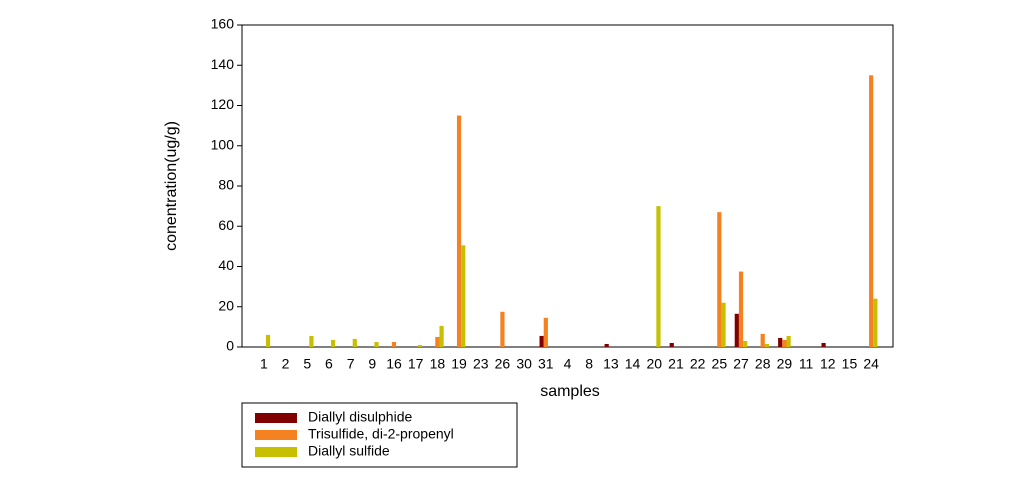  What do you see at coordinates (633, 364) in the screenshot?
I see `x-tick-label: 14` at bounding box center [633, 364].